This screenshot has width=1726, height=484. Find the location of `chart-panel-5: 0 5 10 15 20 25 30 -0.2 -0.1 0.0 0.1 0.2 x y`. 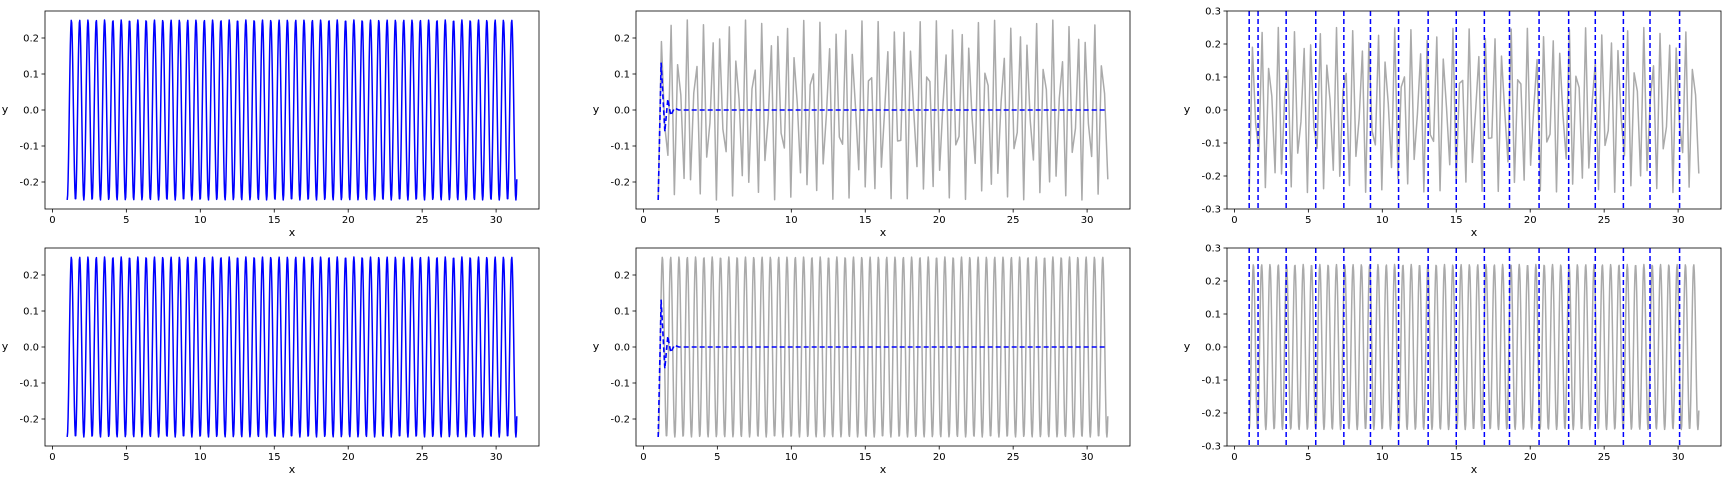

chart-panel-5: 0 5 10 15 20 25 30 -0.2 -0.1 0.0 0.1 0.2 x y is located at coordinates (862, 361).